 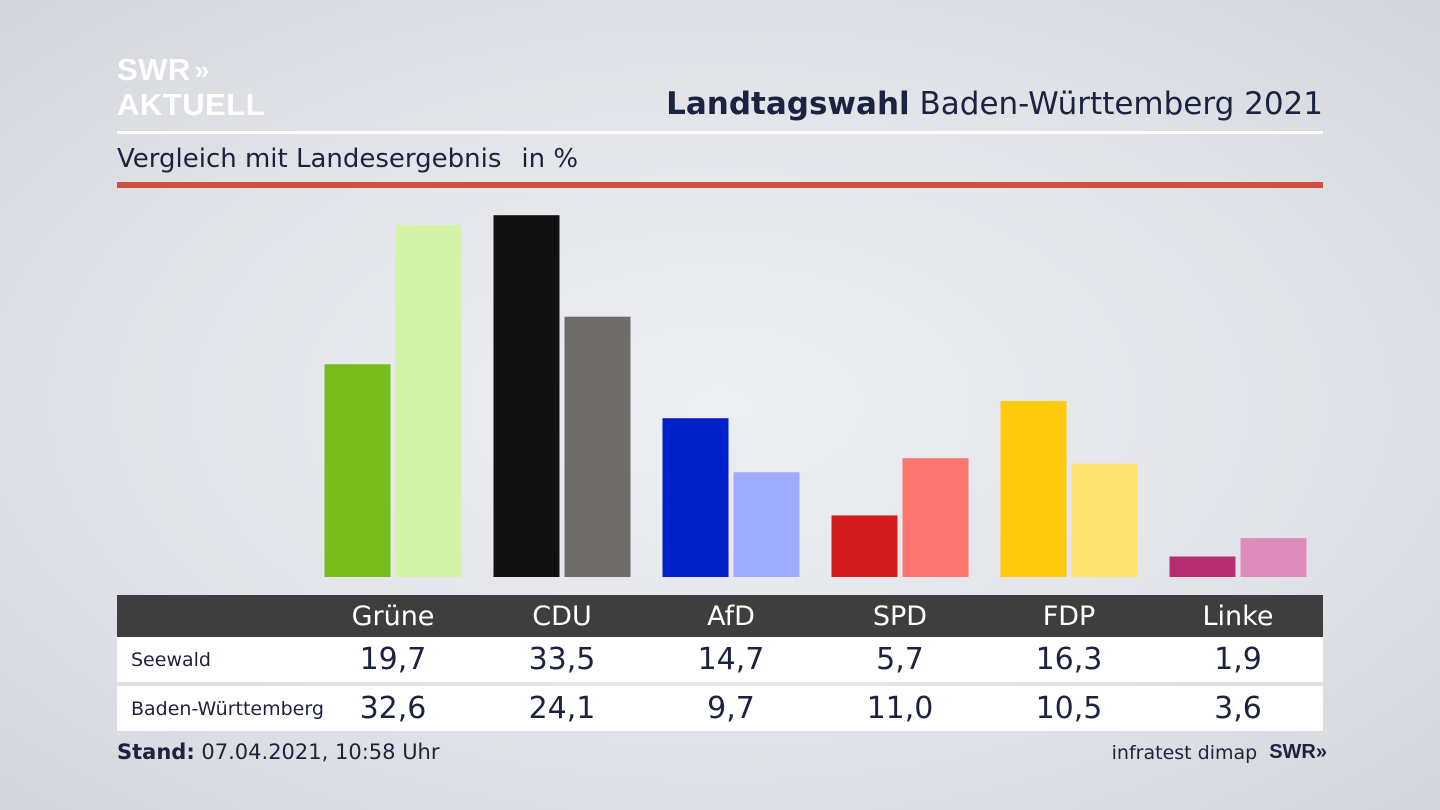 What do you see at coordinates (562, 659) in the screenshot?
I see `value-label-cdu-seewald: 33,5` at bounding box center [562, 659].